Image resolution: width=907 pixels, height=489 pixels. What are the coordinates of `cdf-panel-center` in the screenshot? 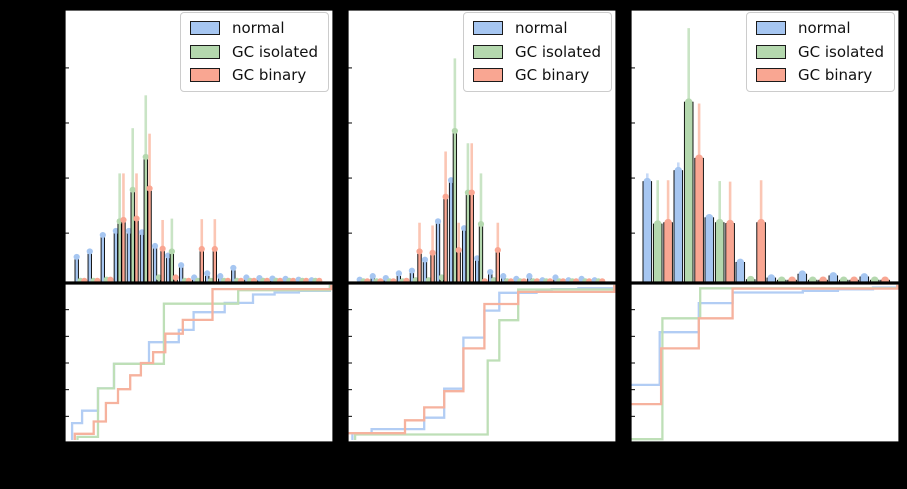 It's located at (482, 363).